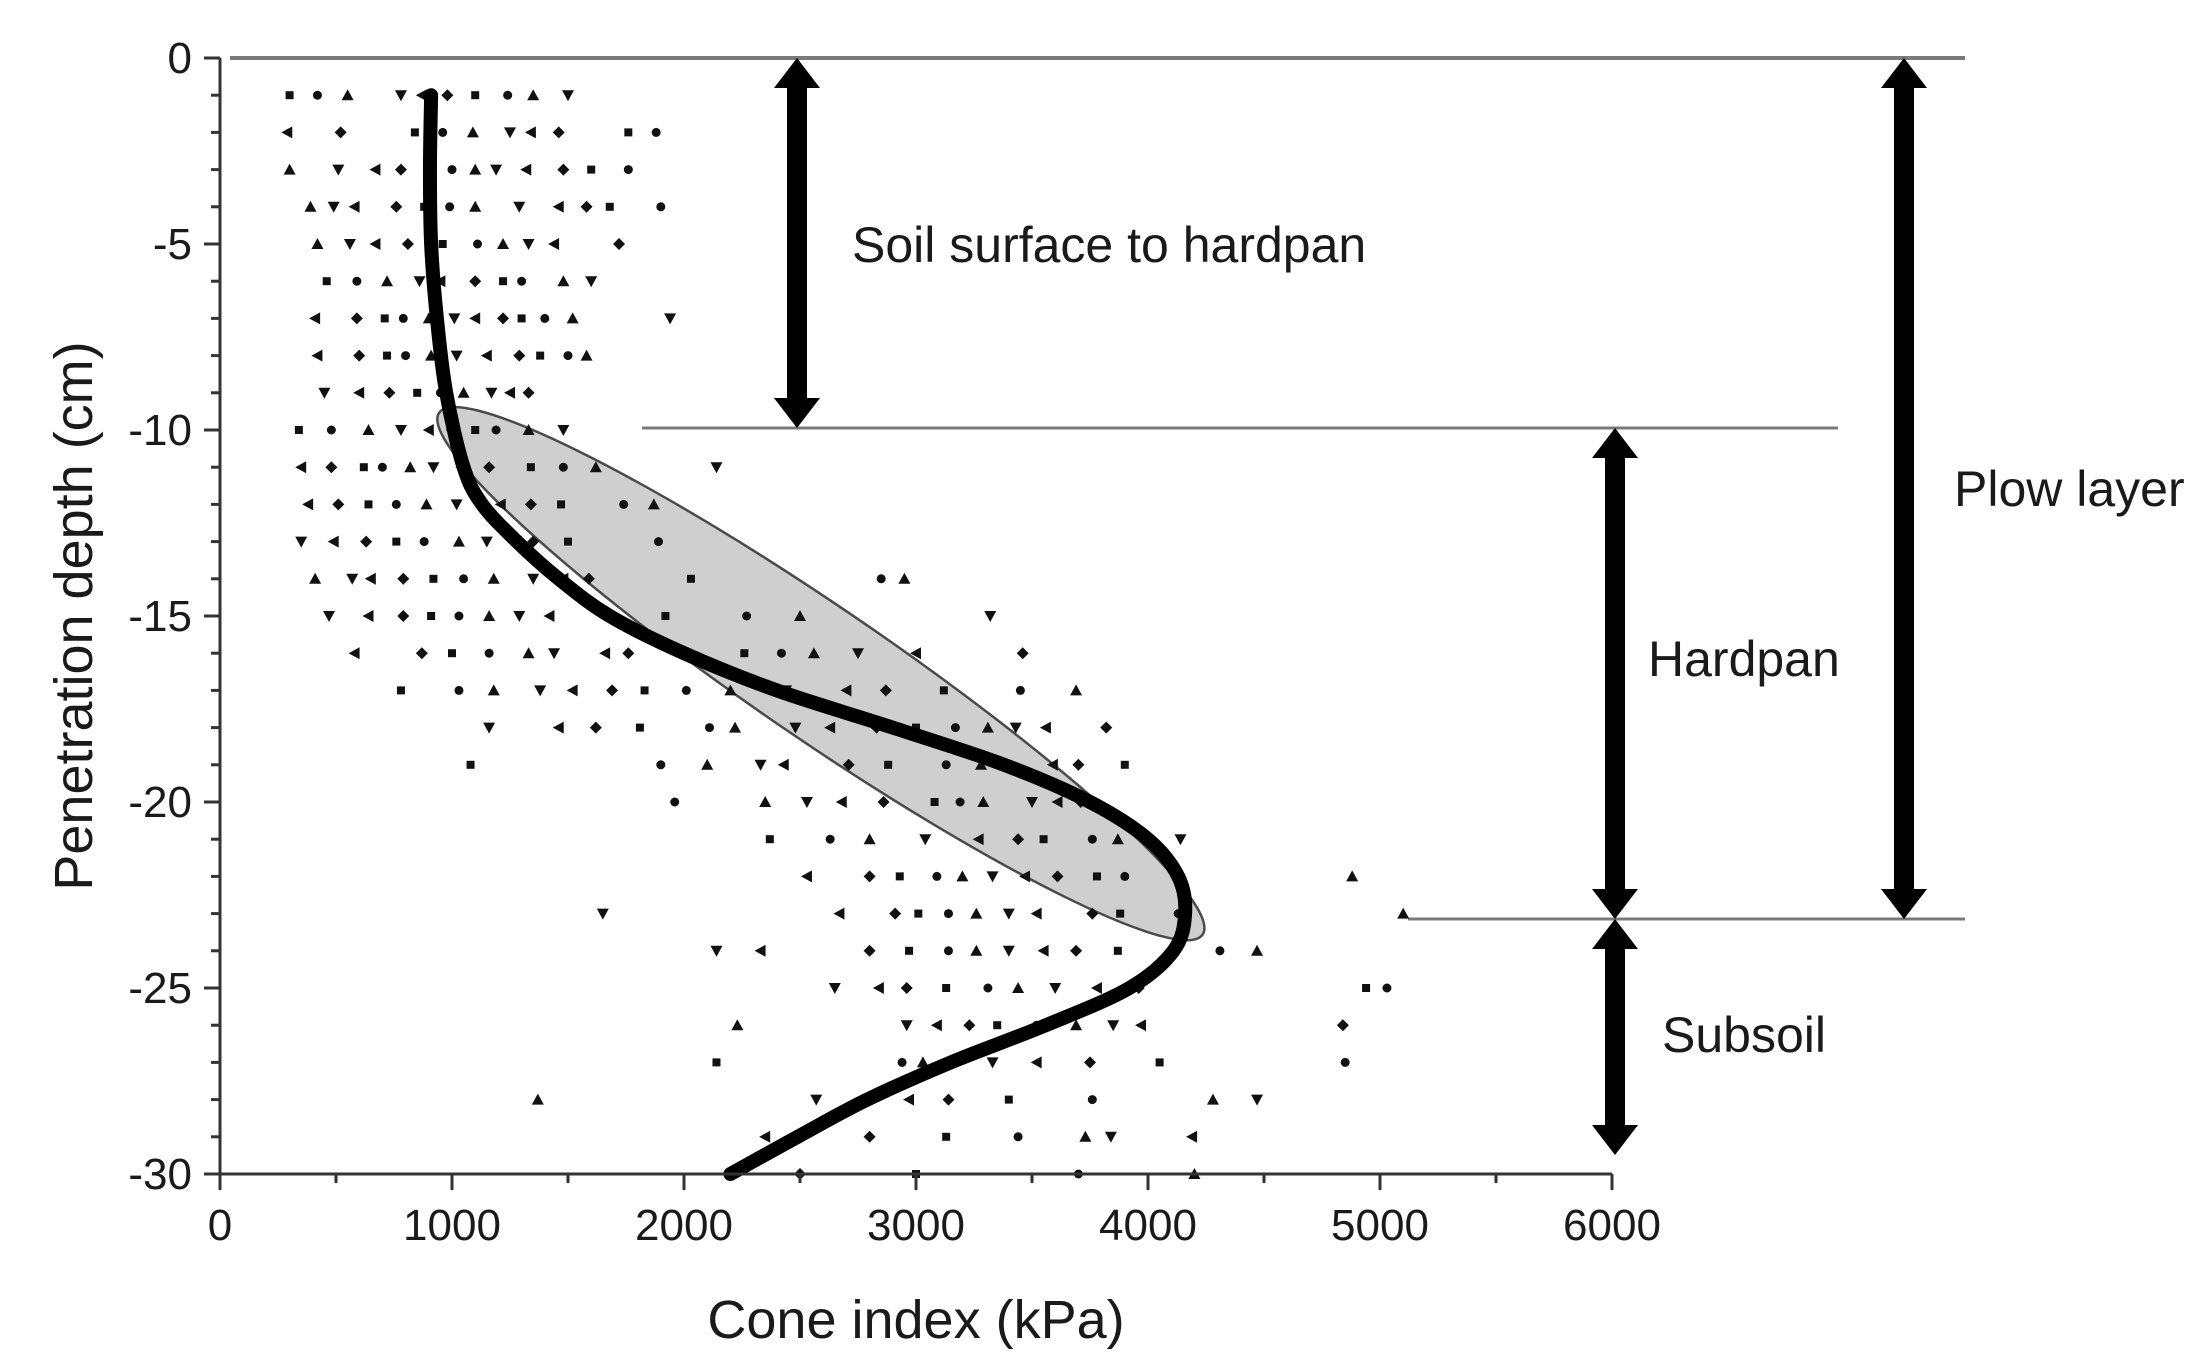  What do you see at coordinates (1380, 1225) in the screenshot?
I see `x-tick-label: 5000` at bounding box center [1380, 1225].